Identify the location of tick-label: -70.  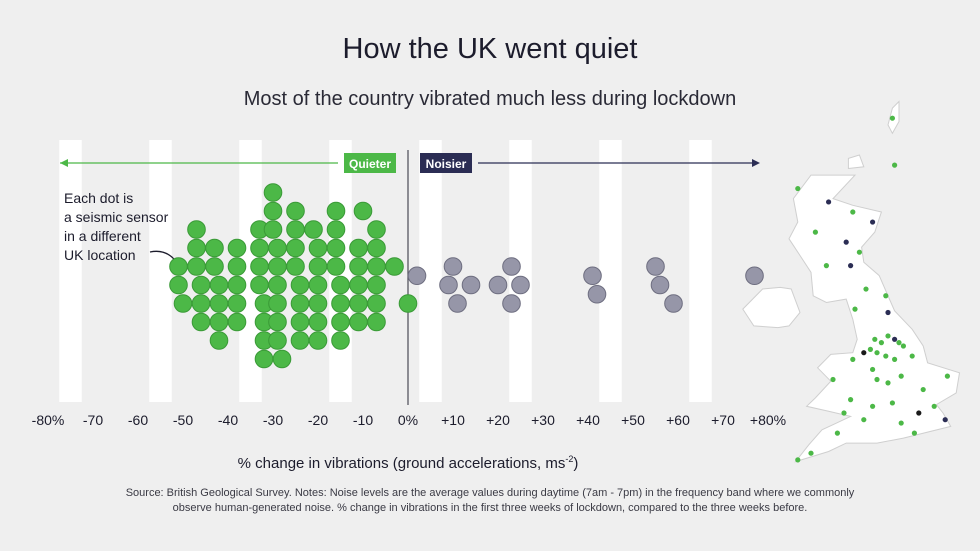
(93, 420).